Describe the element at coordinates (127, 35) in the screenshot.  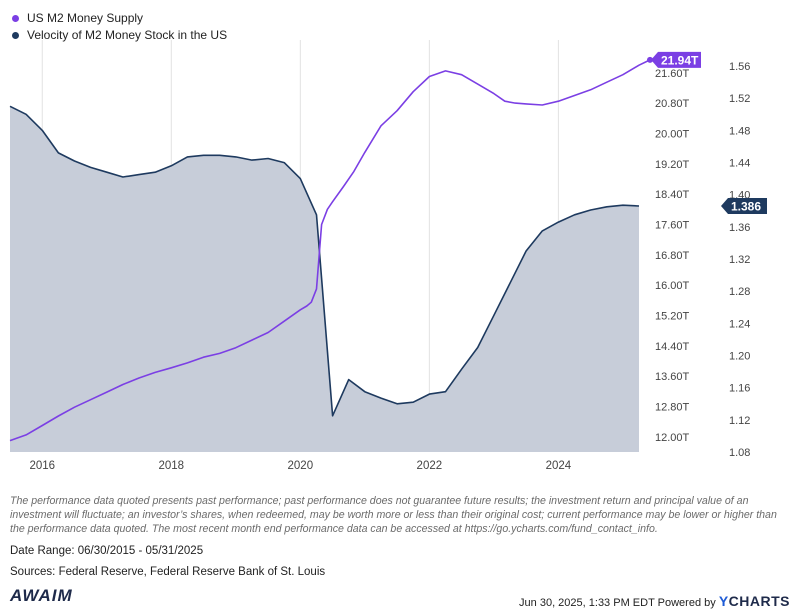
I see `legend-velocity-label: Velocity of M2 Money Stock in the US` at that location.